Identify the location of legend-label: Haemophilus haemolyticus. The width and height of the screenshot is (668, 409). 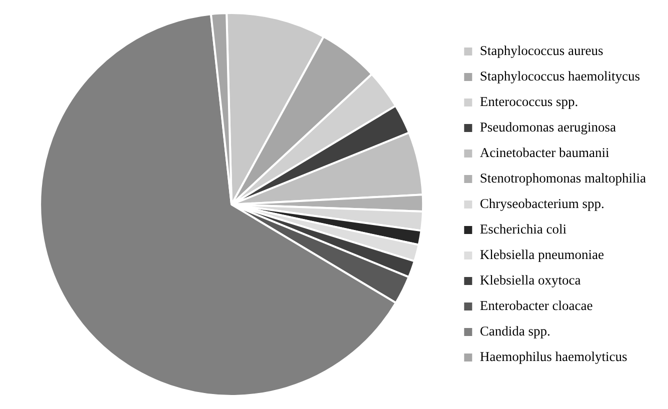
(554, 356).